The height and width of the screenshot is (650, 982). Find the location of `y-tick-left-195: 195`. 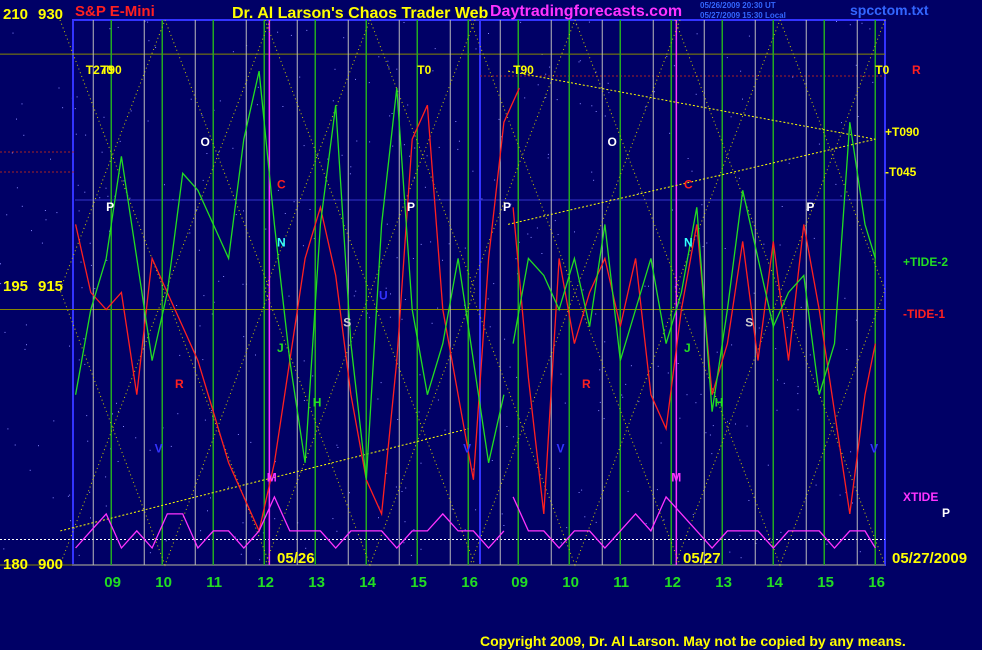

y-tick-left-195: 195 is located at coordinates (15, 286).